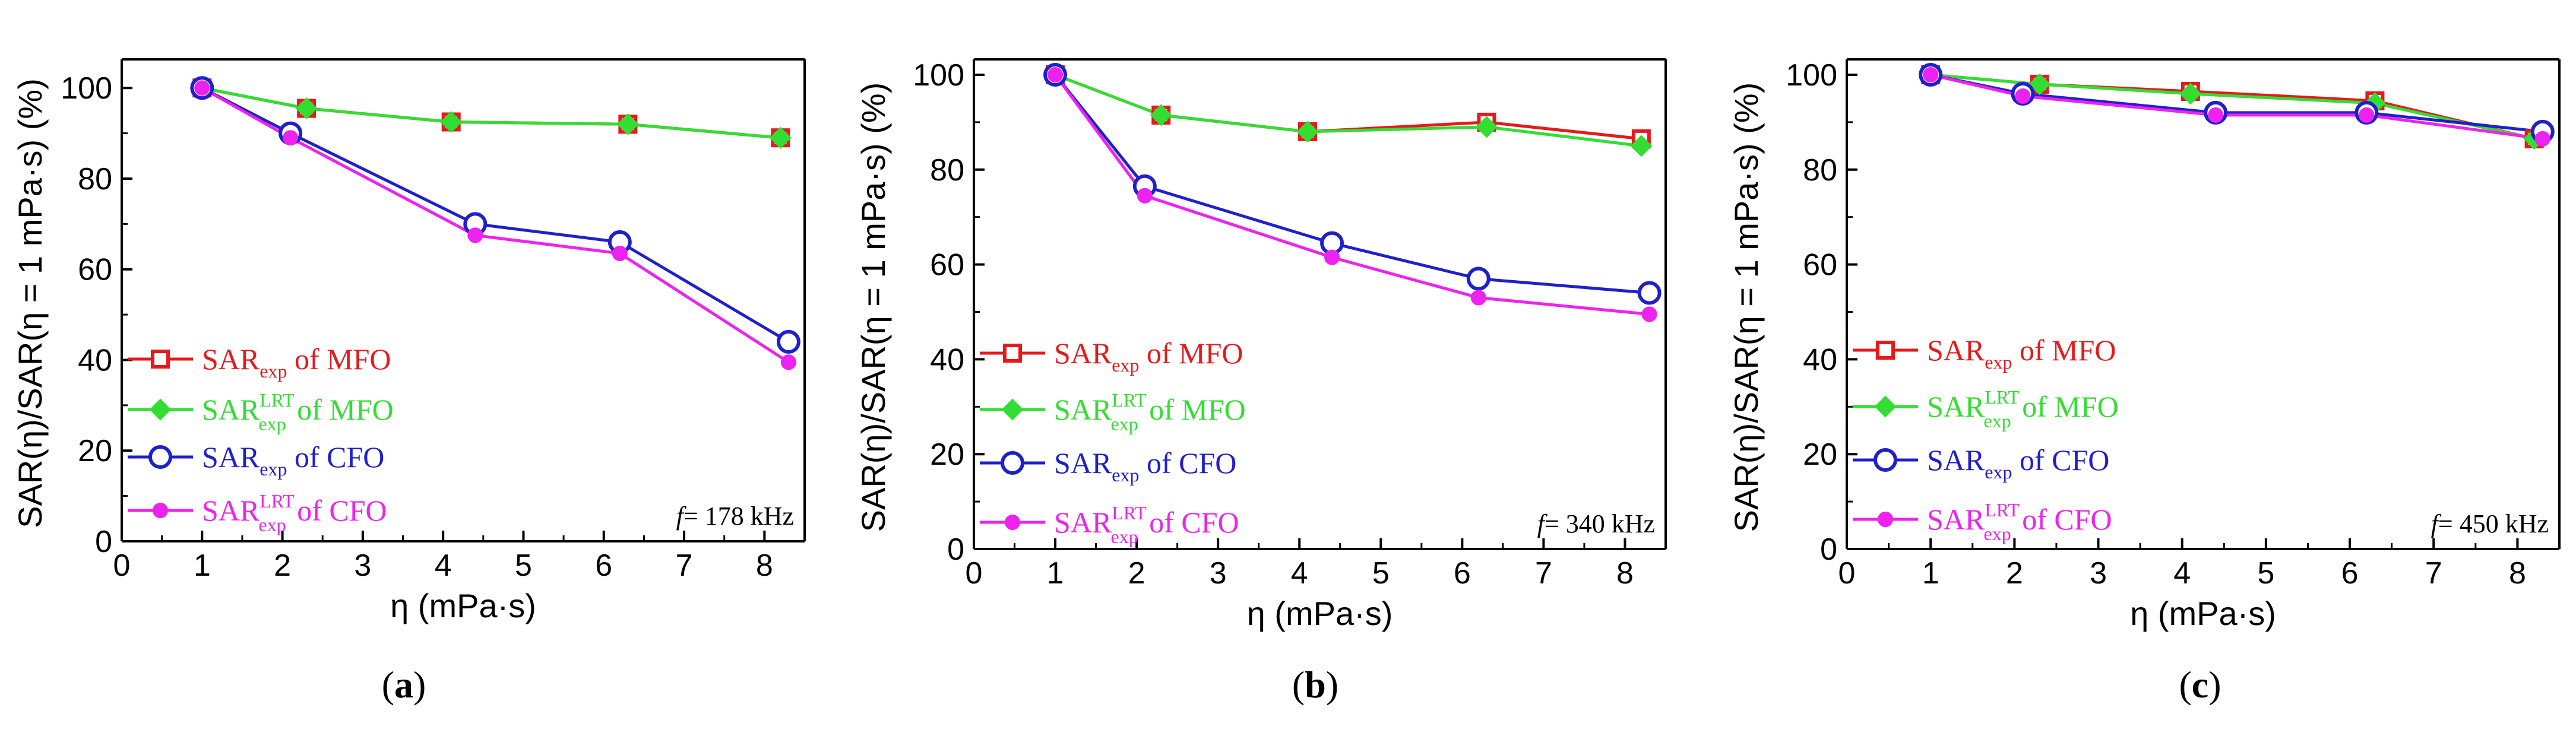  I want to click on frequency-label: f= 450 kHz, so click(2490, 523).